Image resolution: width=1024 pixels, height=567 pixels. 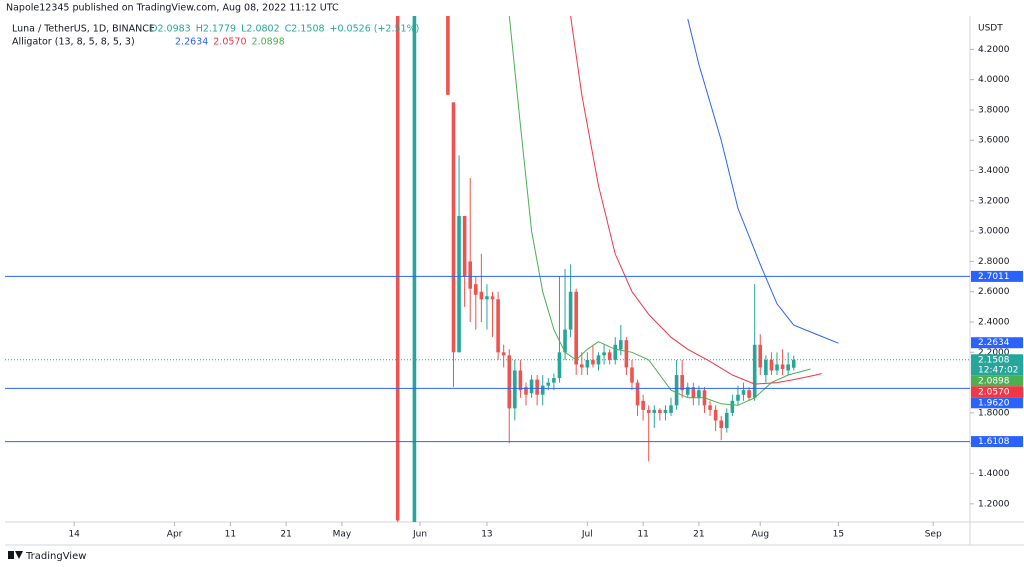 I want to click on price-label: 2.2634, so click(x=994, y=343).